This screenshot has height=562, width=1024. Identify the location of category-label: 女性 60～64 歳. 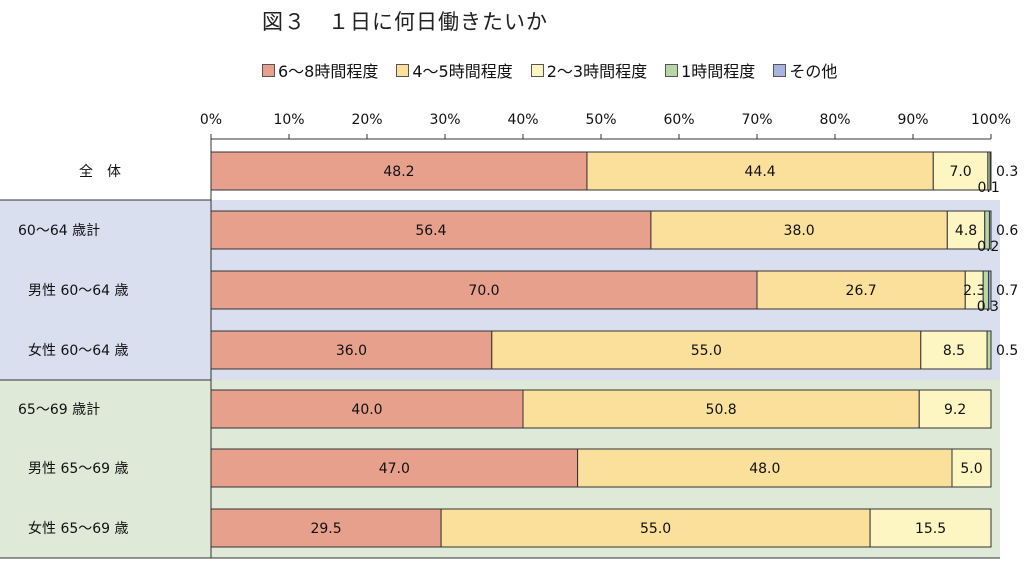
(78, 350).